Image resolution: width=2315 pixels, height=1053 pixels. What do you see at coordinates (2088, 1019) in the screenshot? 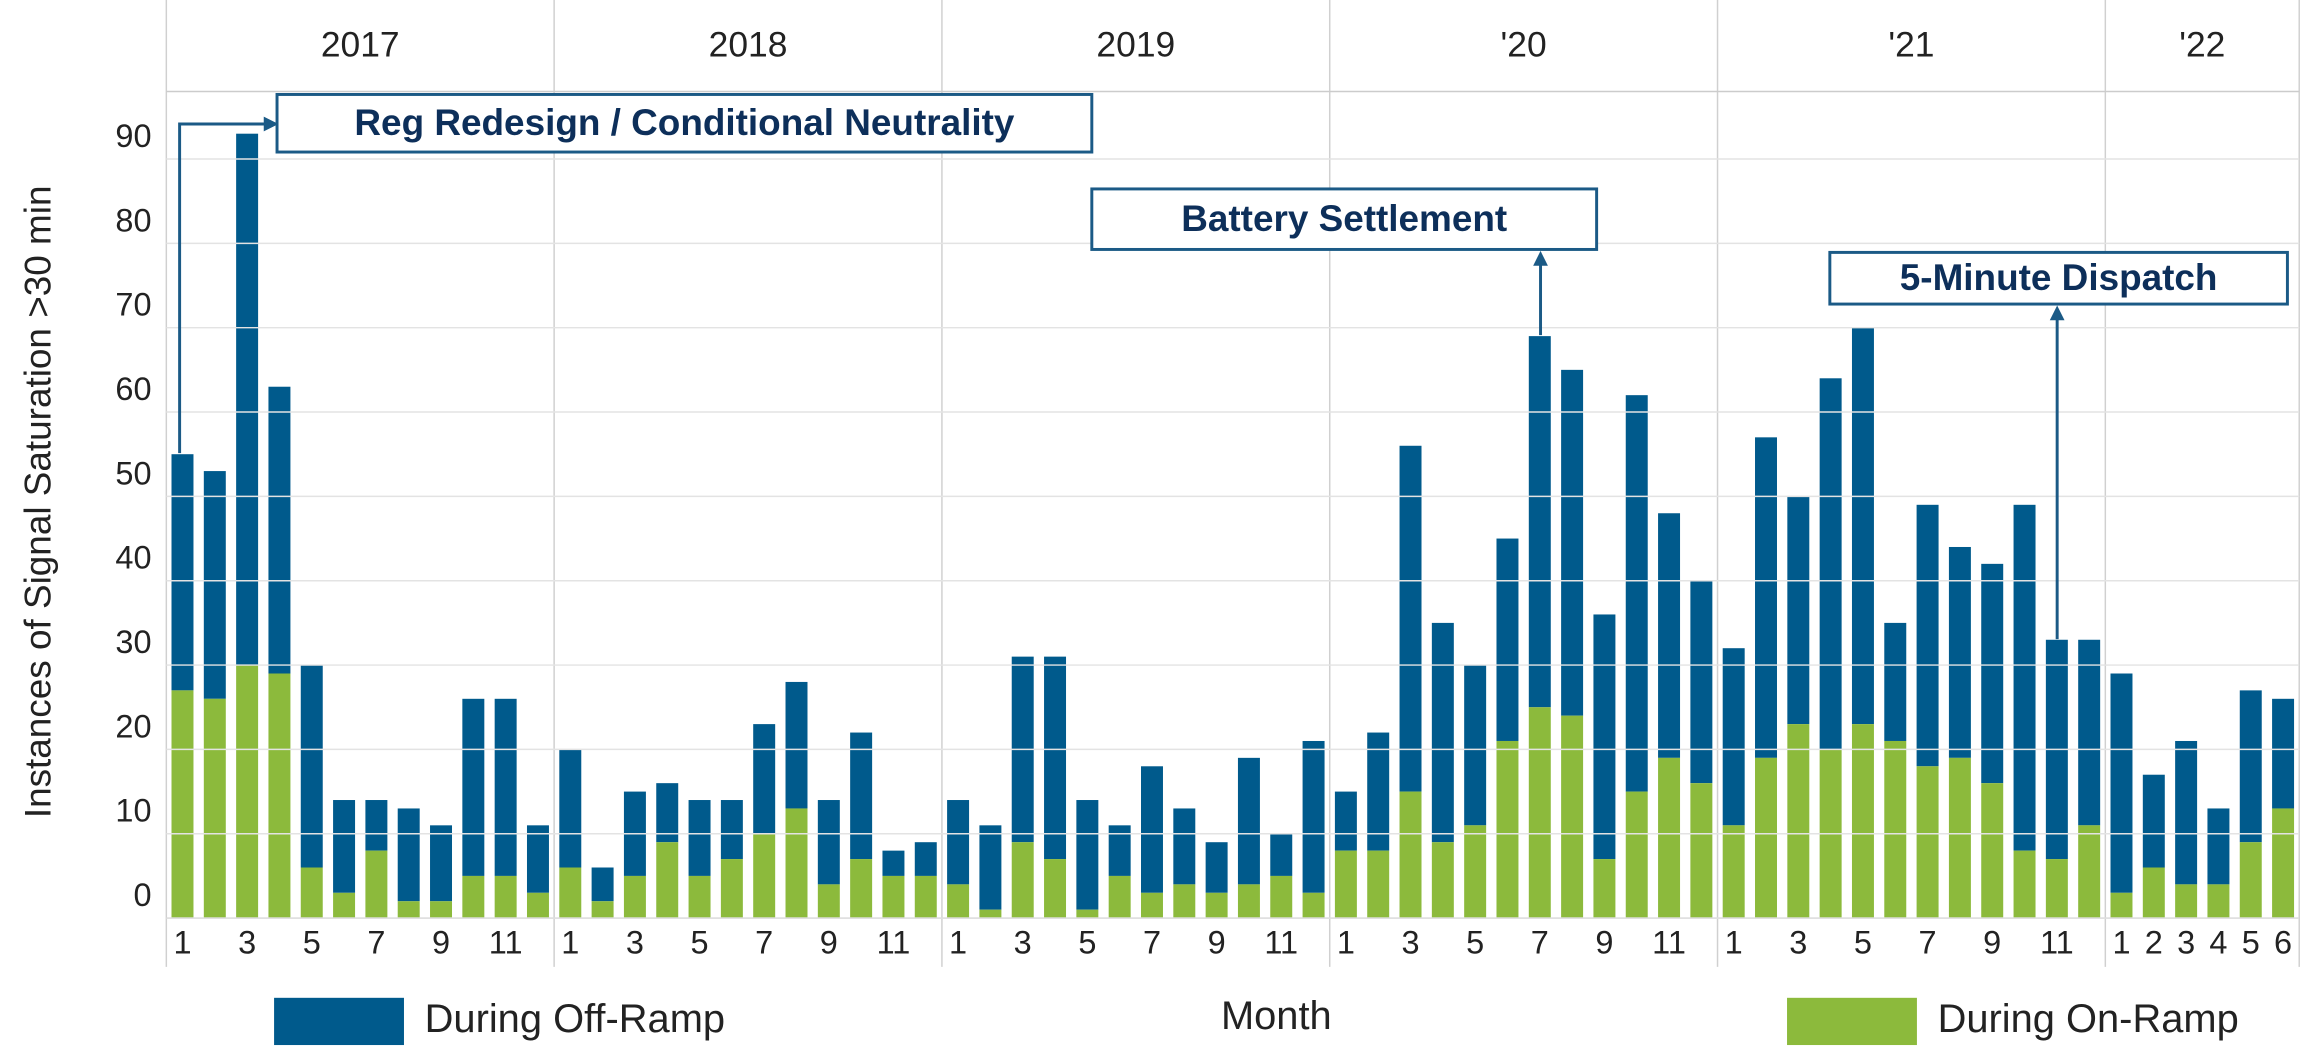
I see `legend-label: During On-Ramp` at bounding box center [2088, 1019].